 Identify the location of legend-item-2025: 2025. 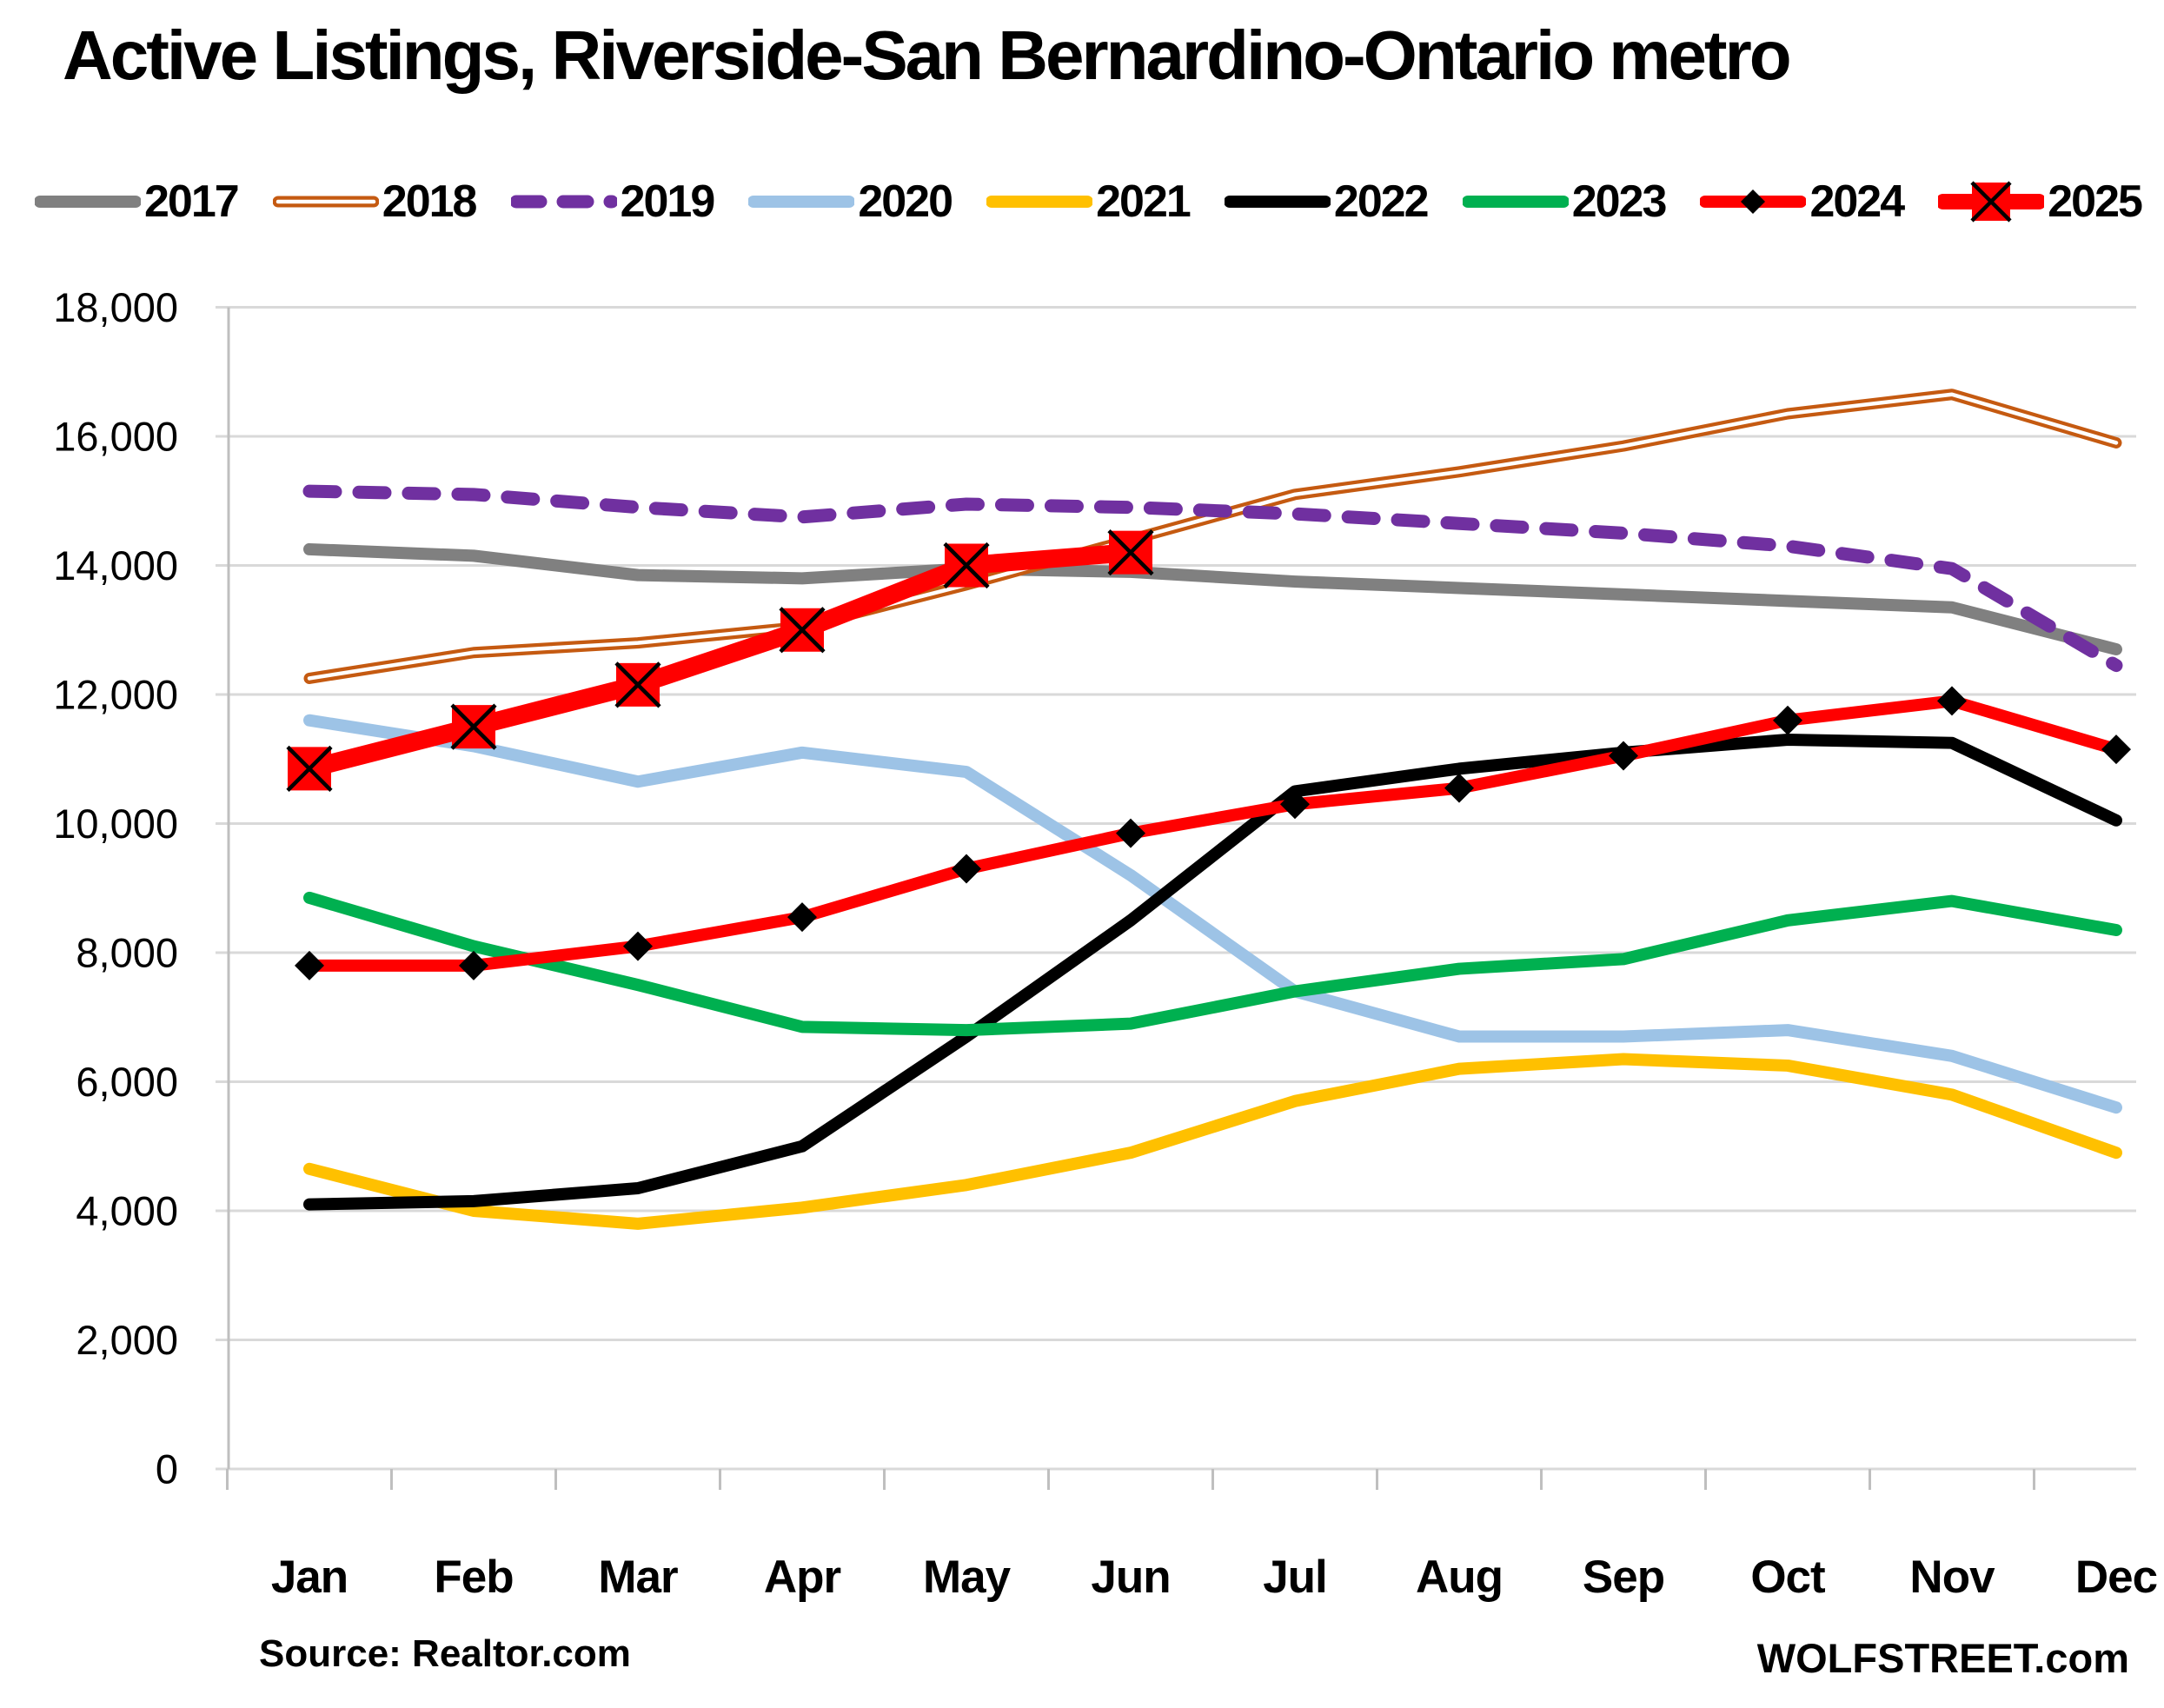
(2040, 202).